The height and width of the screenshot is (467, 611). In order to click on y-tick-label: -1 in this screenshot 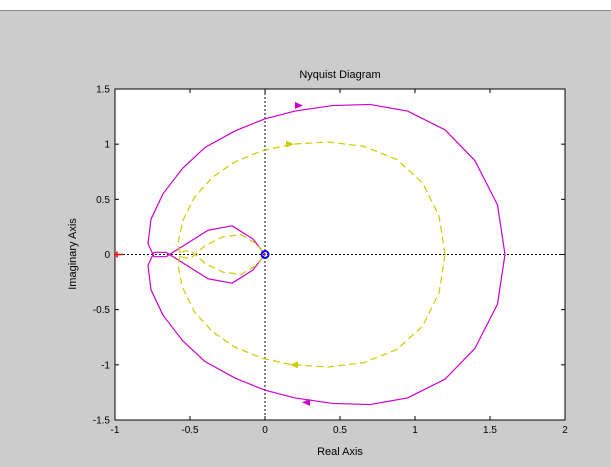, I will do `click(105, 365)`.